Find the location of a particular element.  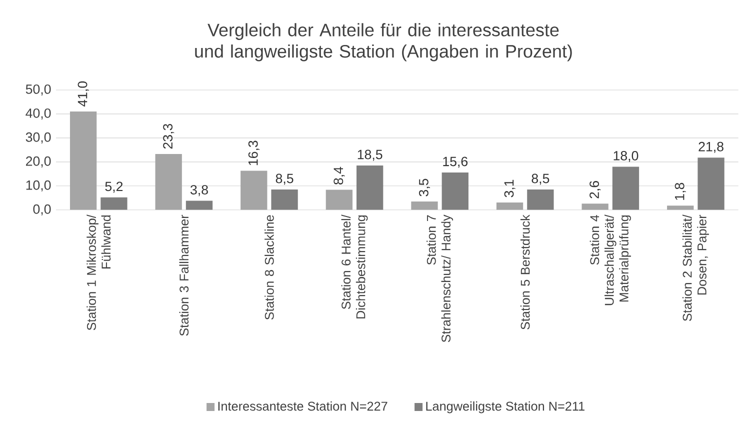

y-tick-label: 50,0 is located at coordinates (38, 90).